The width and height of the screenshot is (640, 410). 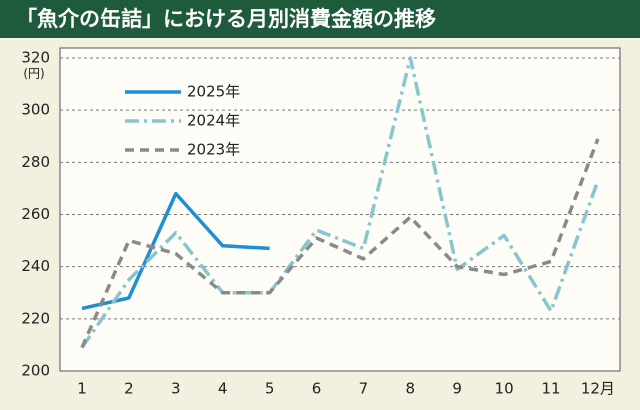 What do you see at coordinates (223, 389) in the screenshot?
I see `x-tick-label: 4` at bounding box center [223, 389].